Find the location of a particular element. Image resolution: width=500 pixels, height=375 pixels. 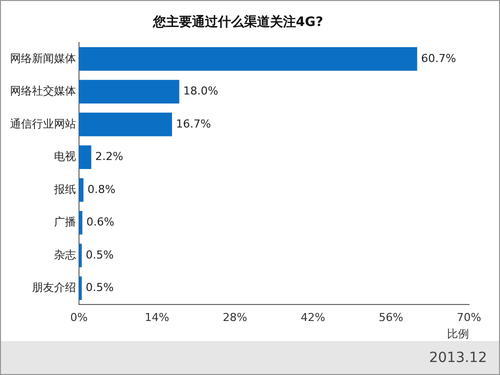

data-label: 18.0% is located at coordinates (200, 91).